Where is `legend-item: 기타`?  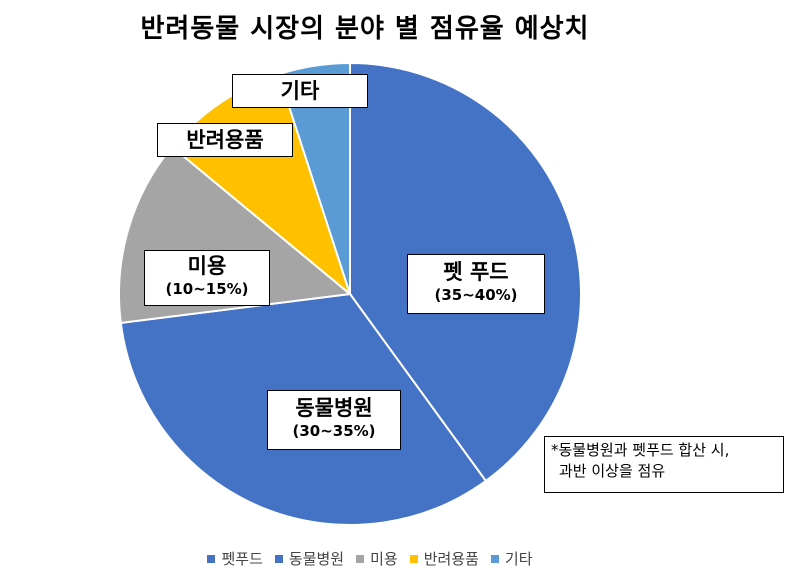
legend-item: 기타 is located at coordinates (511, 558).